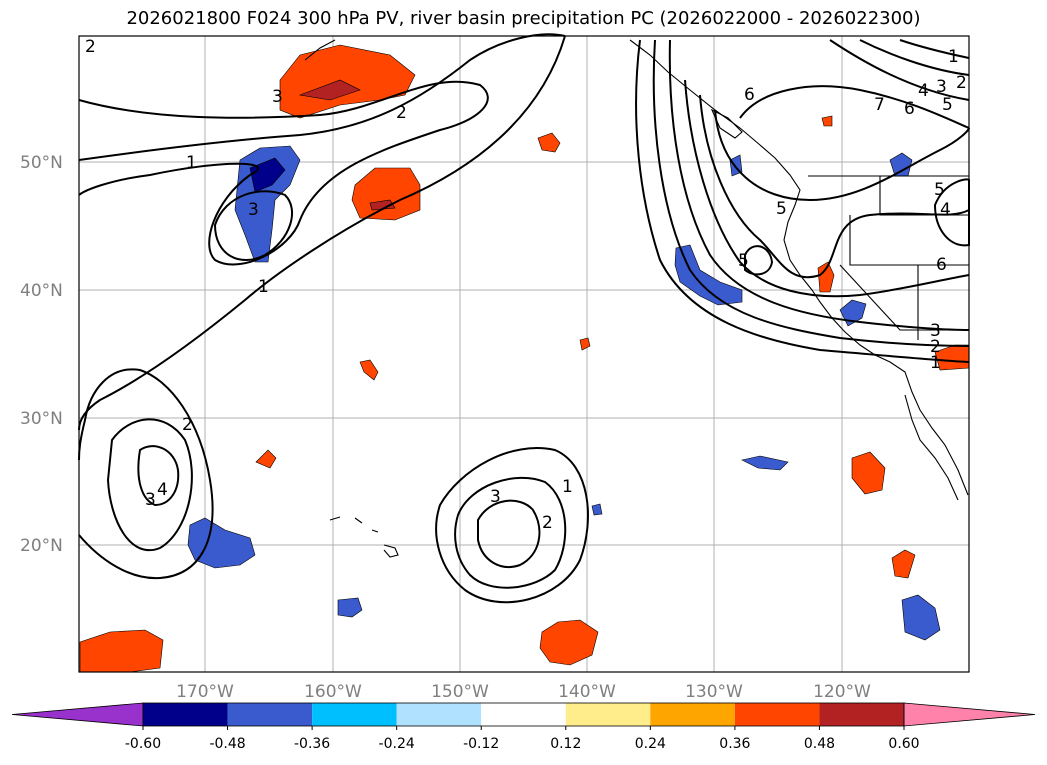  I want to click on colorbar-tick-label: -0.60, so click(143, 744).